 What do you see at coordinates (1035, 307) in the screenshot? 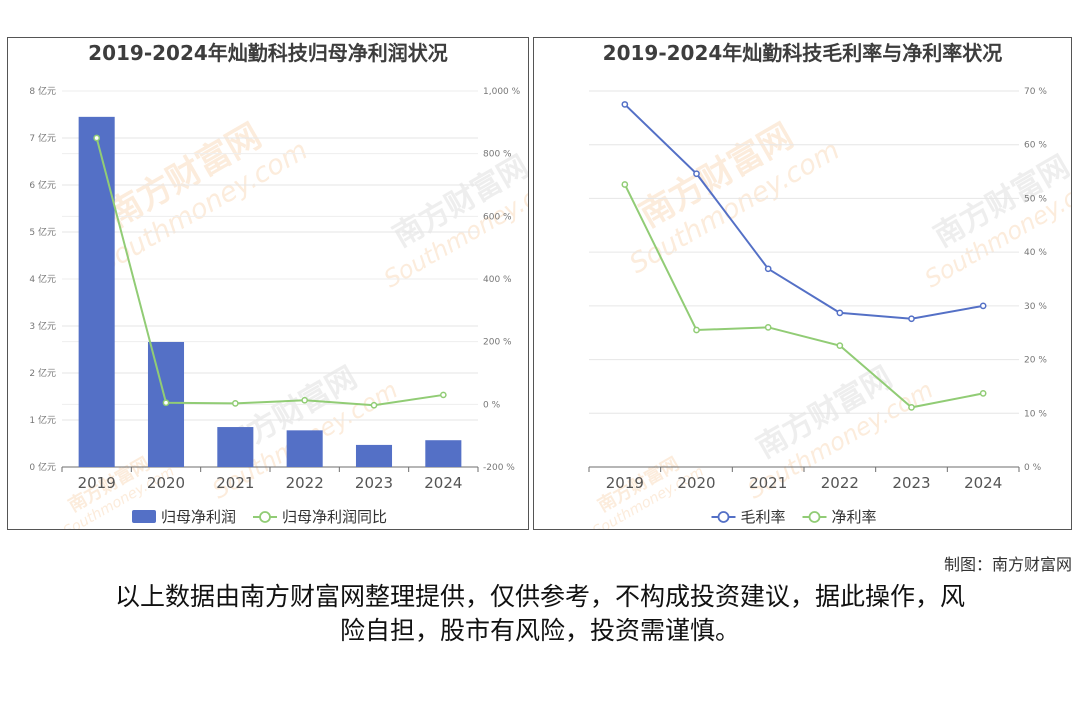
I see `y-right-tick-label: 30 %` at bounding box center [1035, 307].